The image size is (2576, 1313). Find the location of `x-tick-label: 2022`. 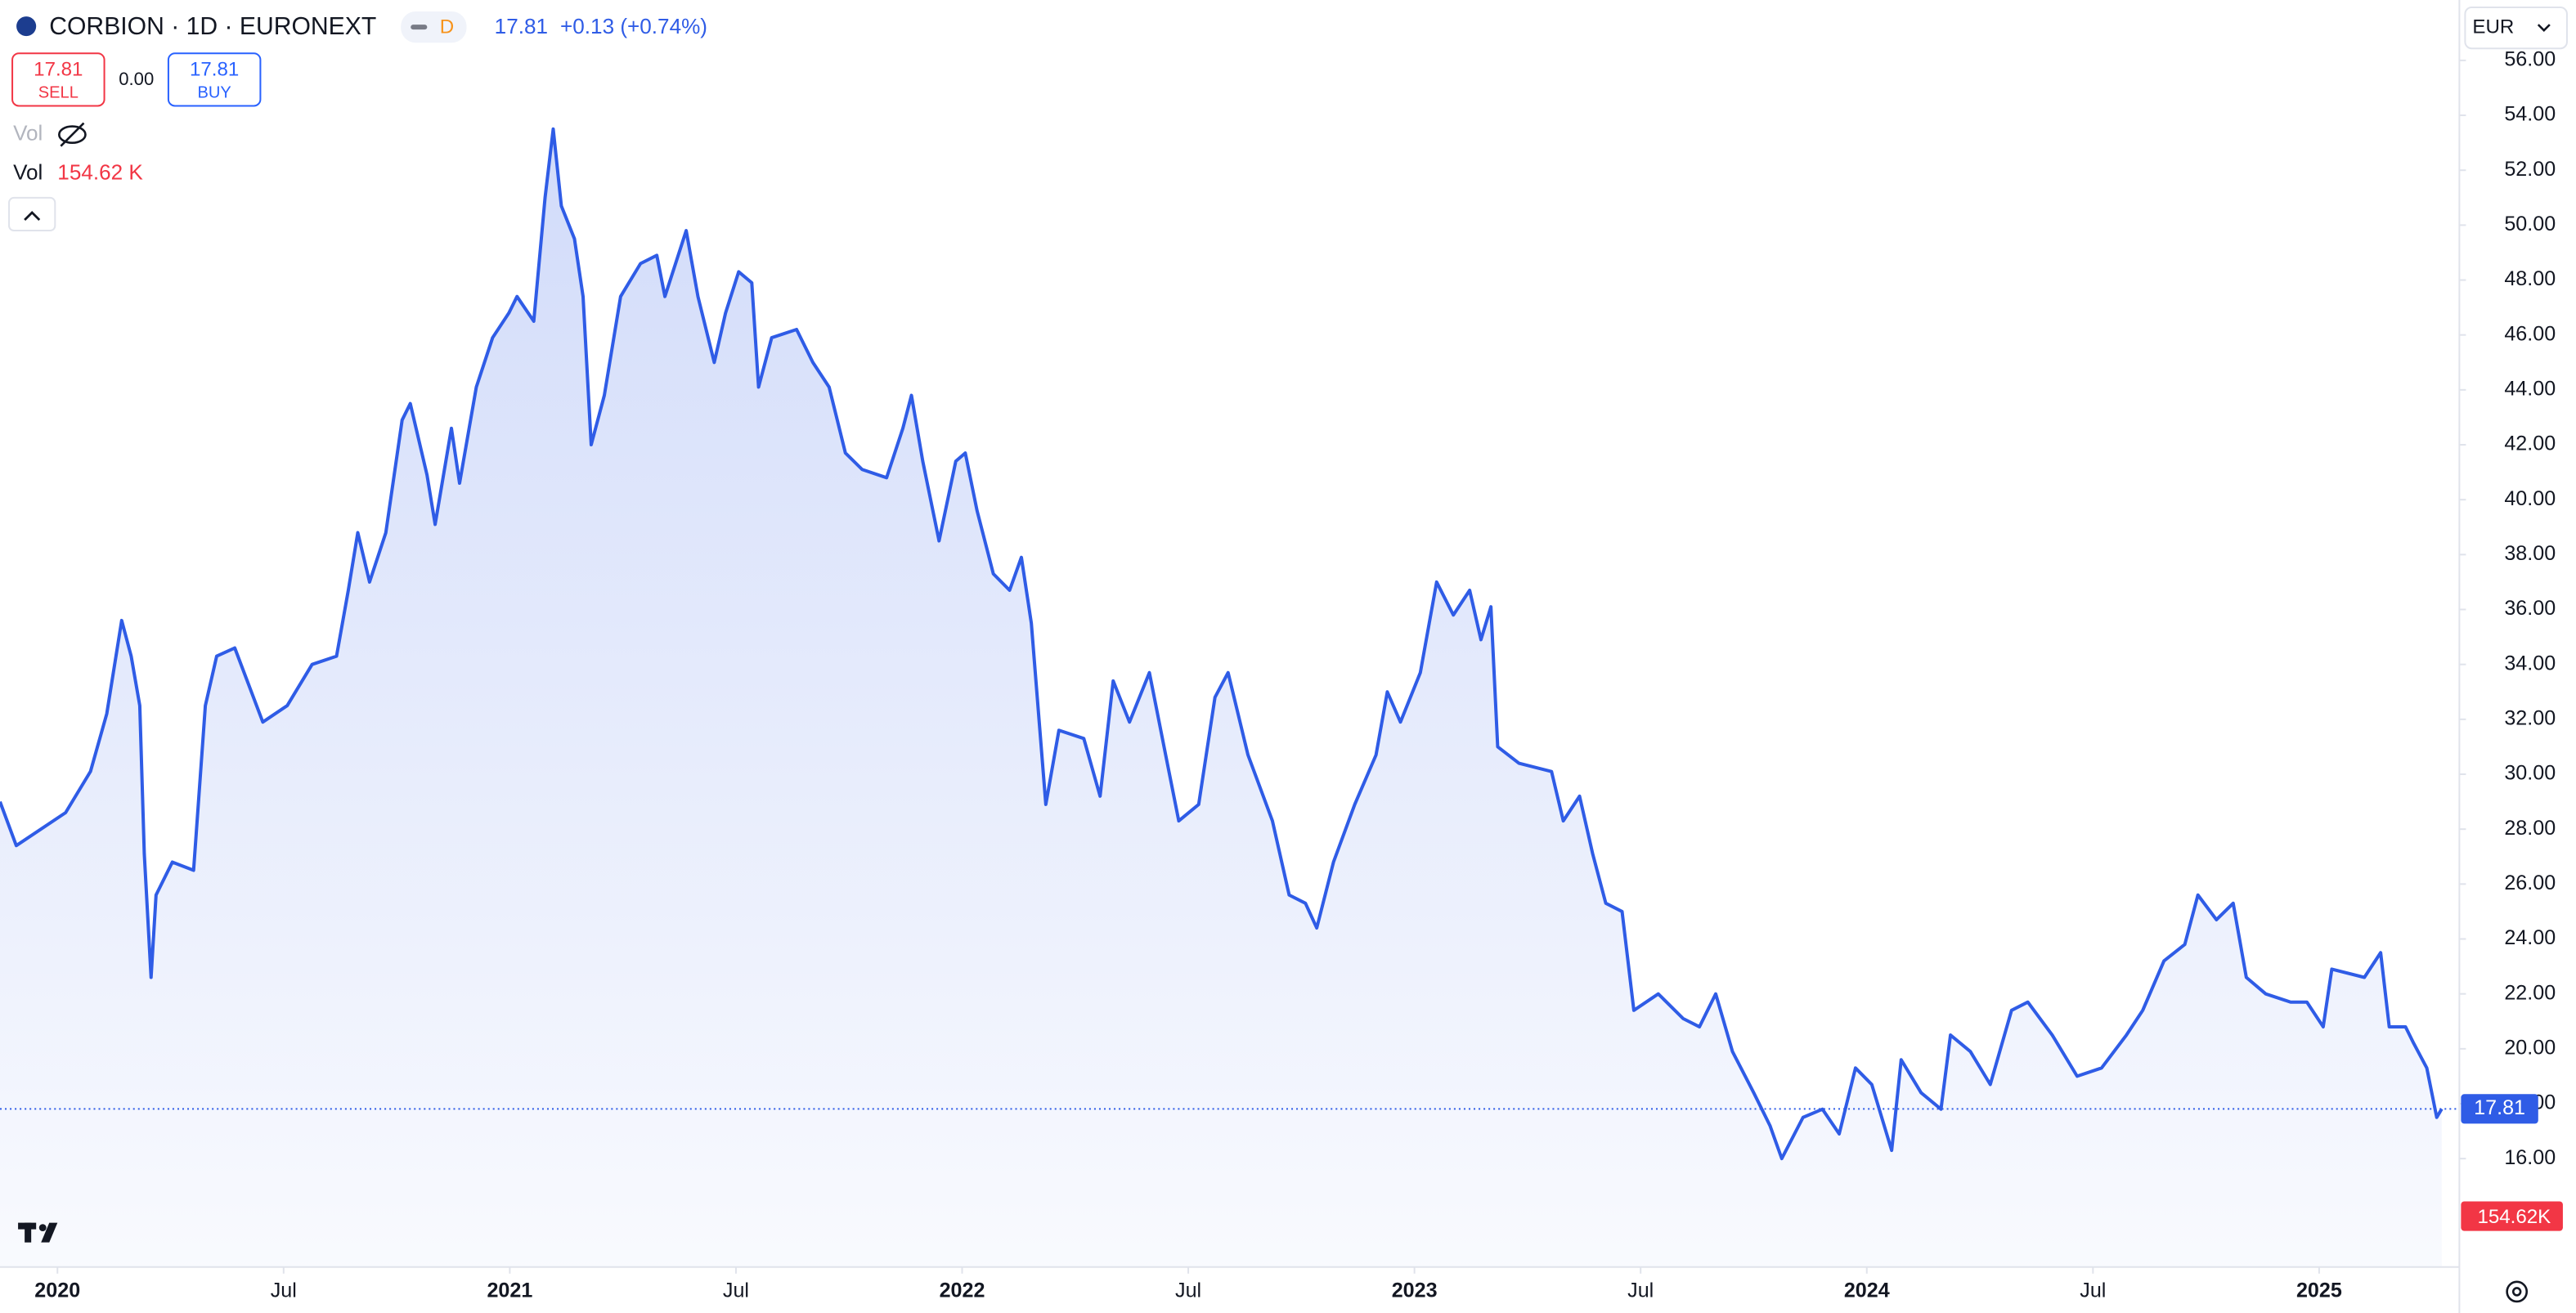

x-tick-label: 2022 is located at coordinates (963, 1290).